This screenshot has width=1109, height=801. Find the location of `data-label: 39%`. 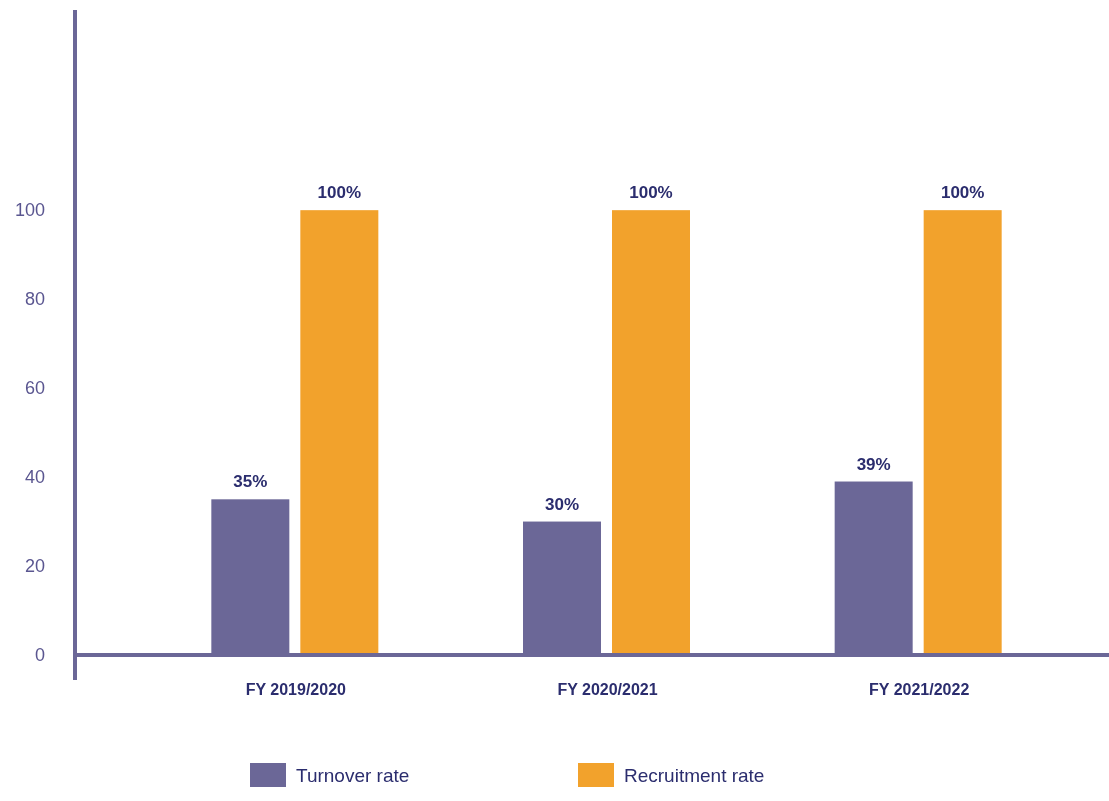

data-label: 39% is located at coordinates (873, 464).